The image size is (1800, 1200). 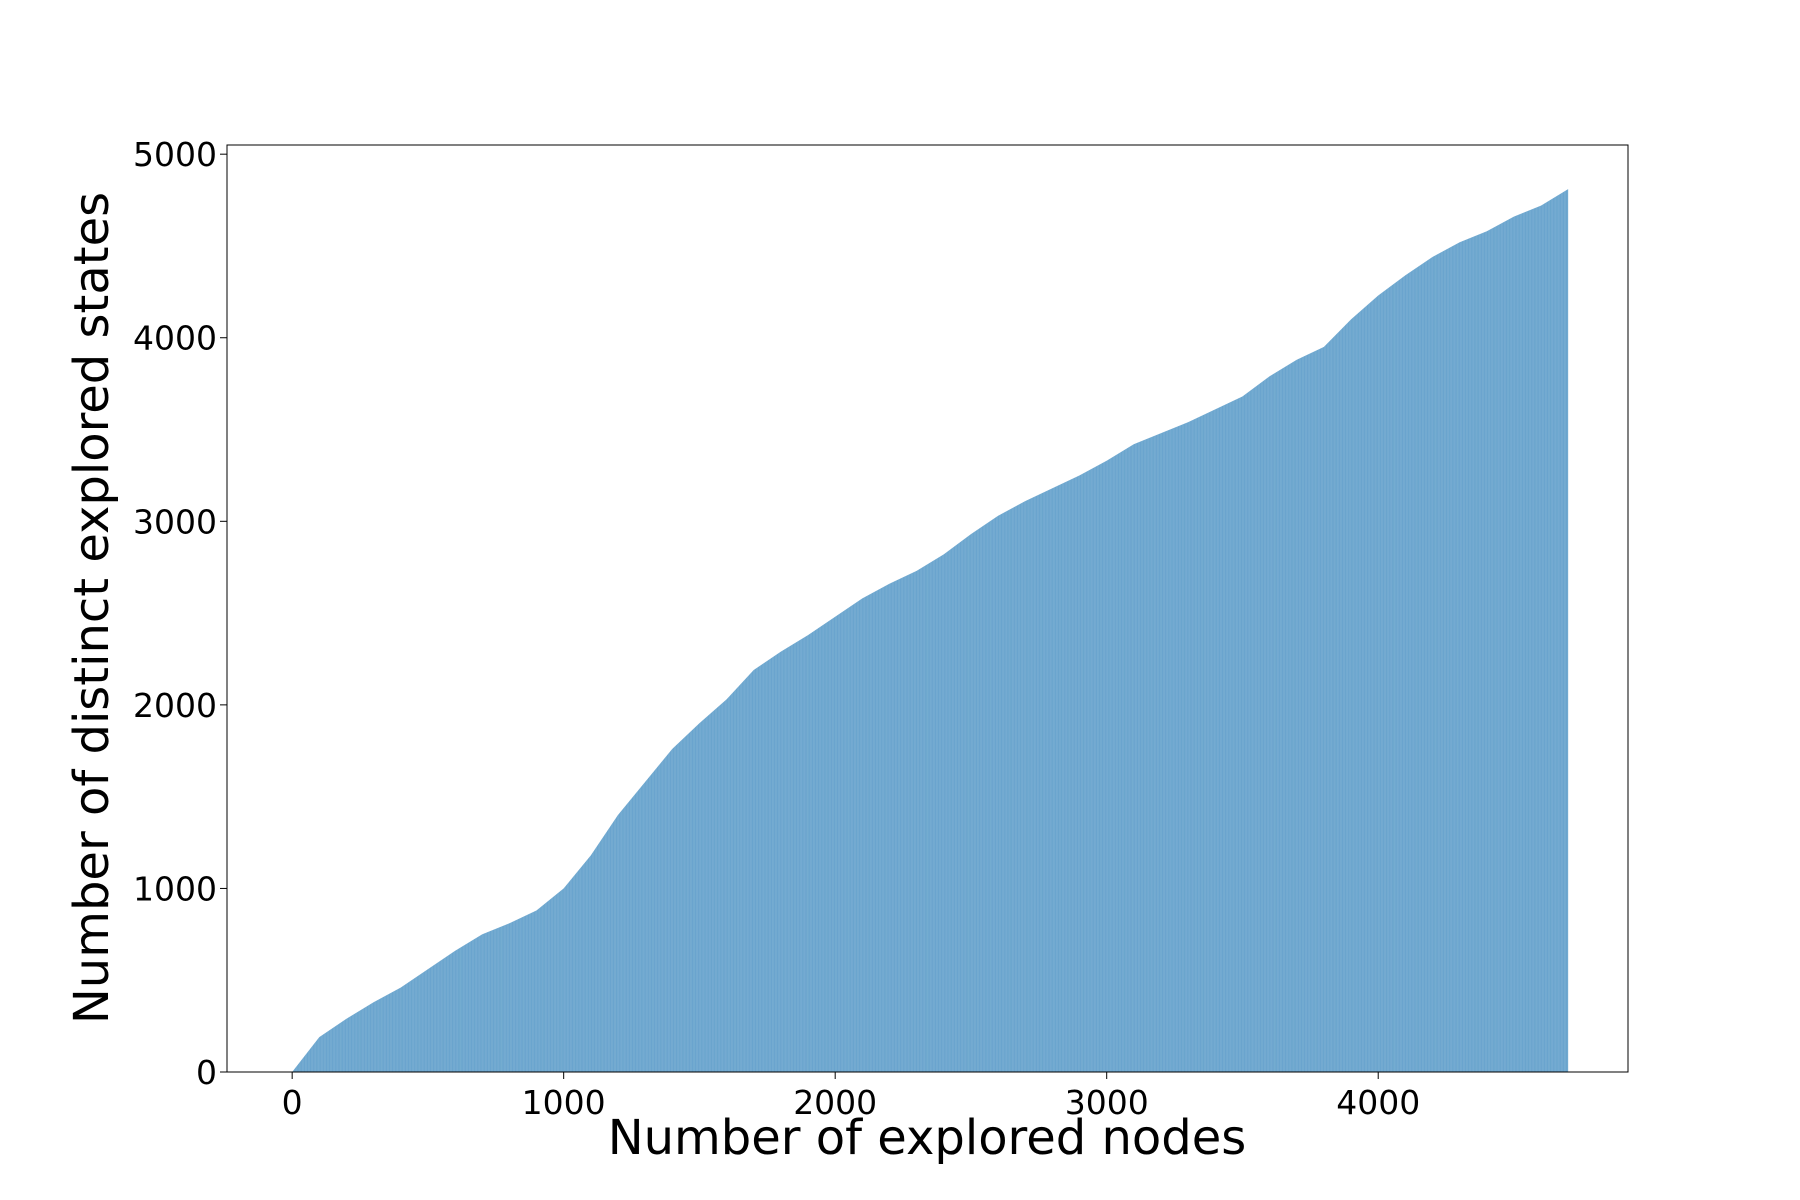 What do you see at coordinates (175, 705) in the screenshot?
I see `y-tick-label: 2000` at bounding box center [175, 705].